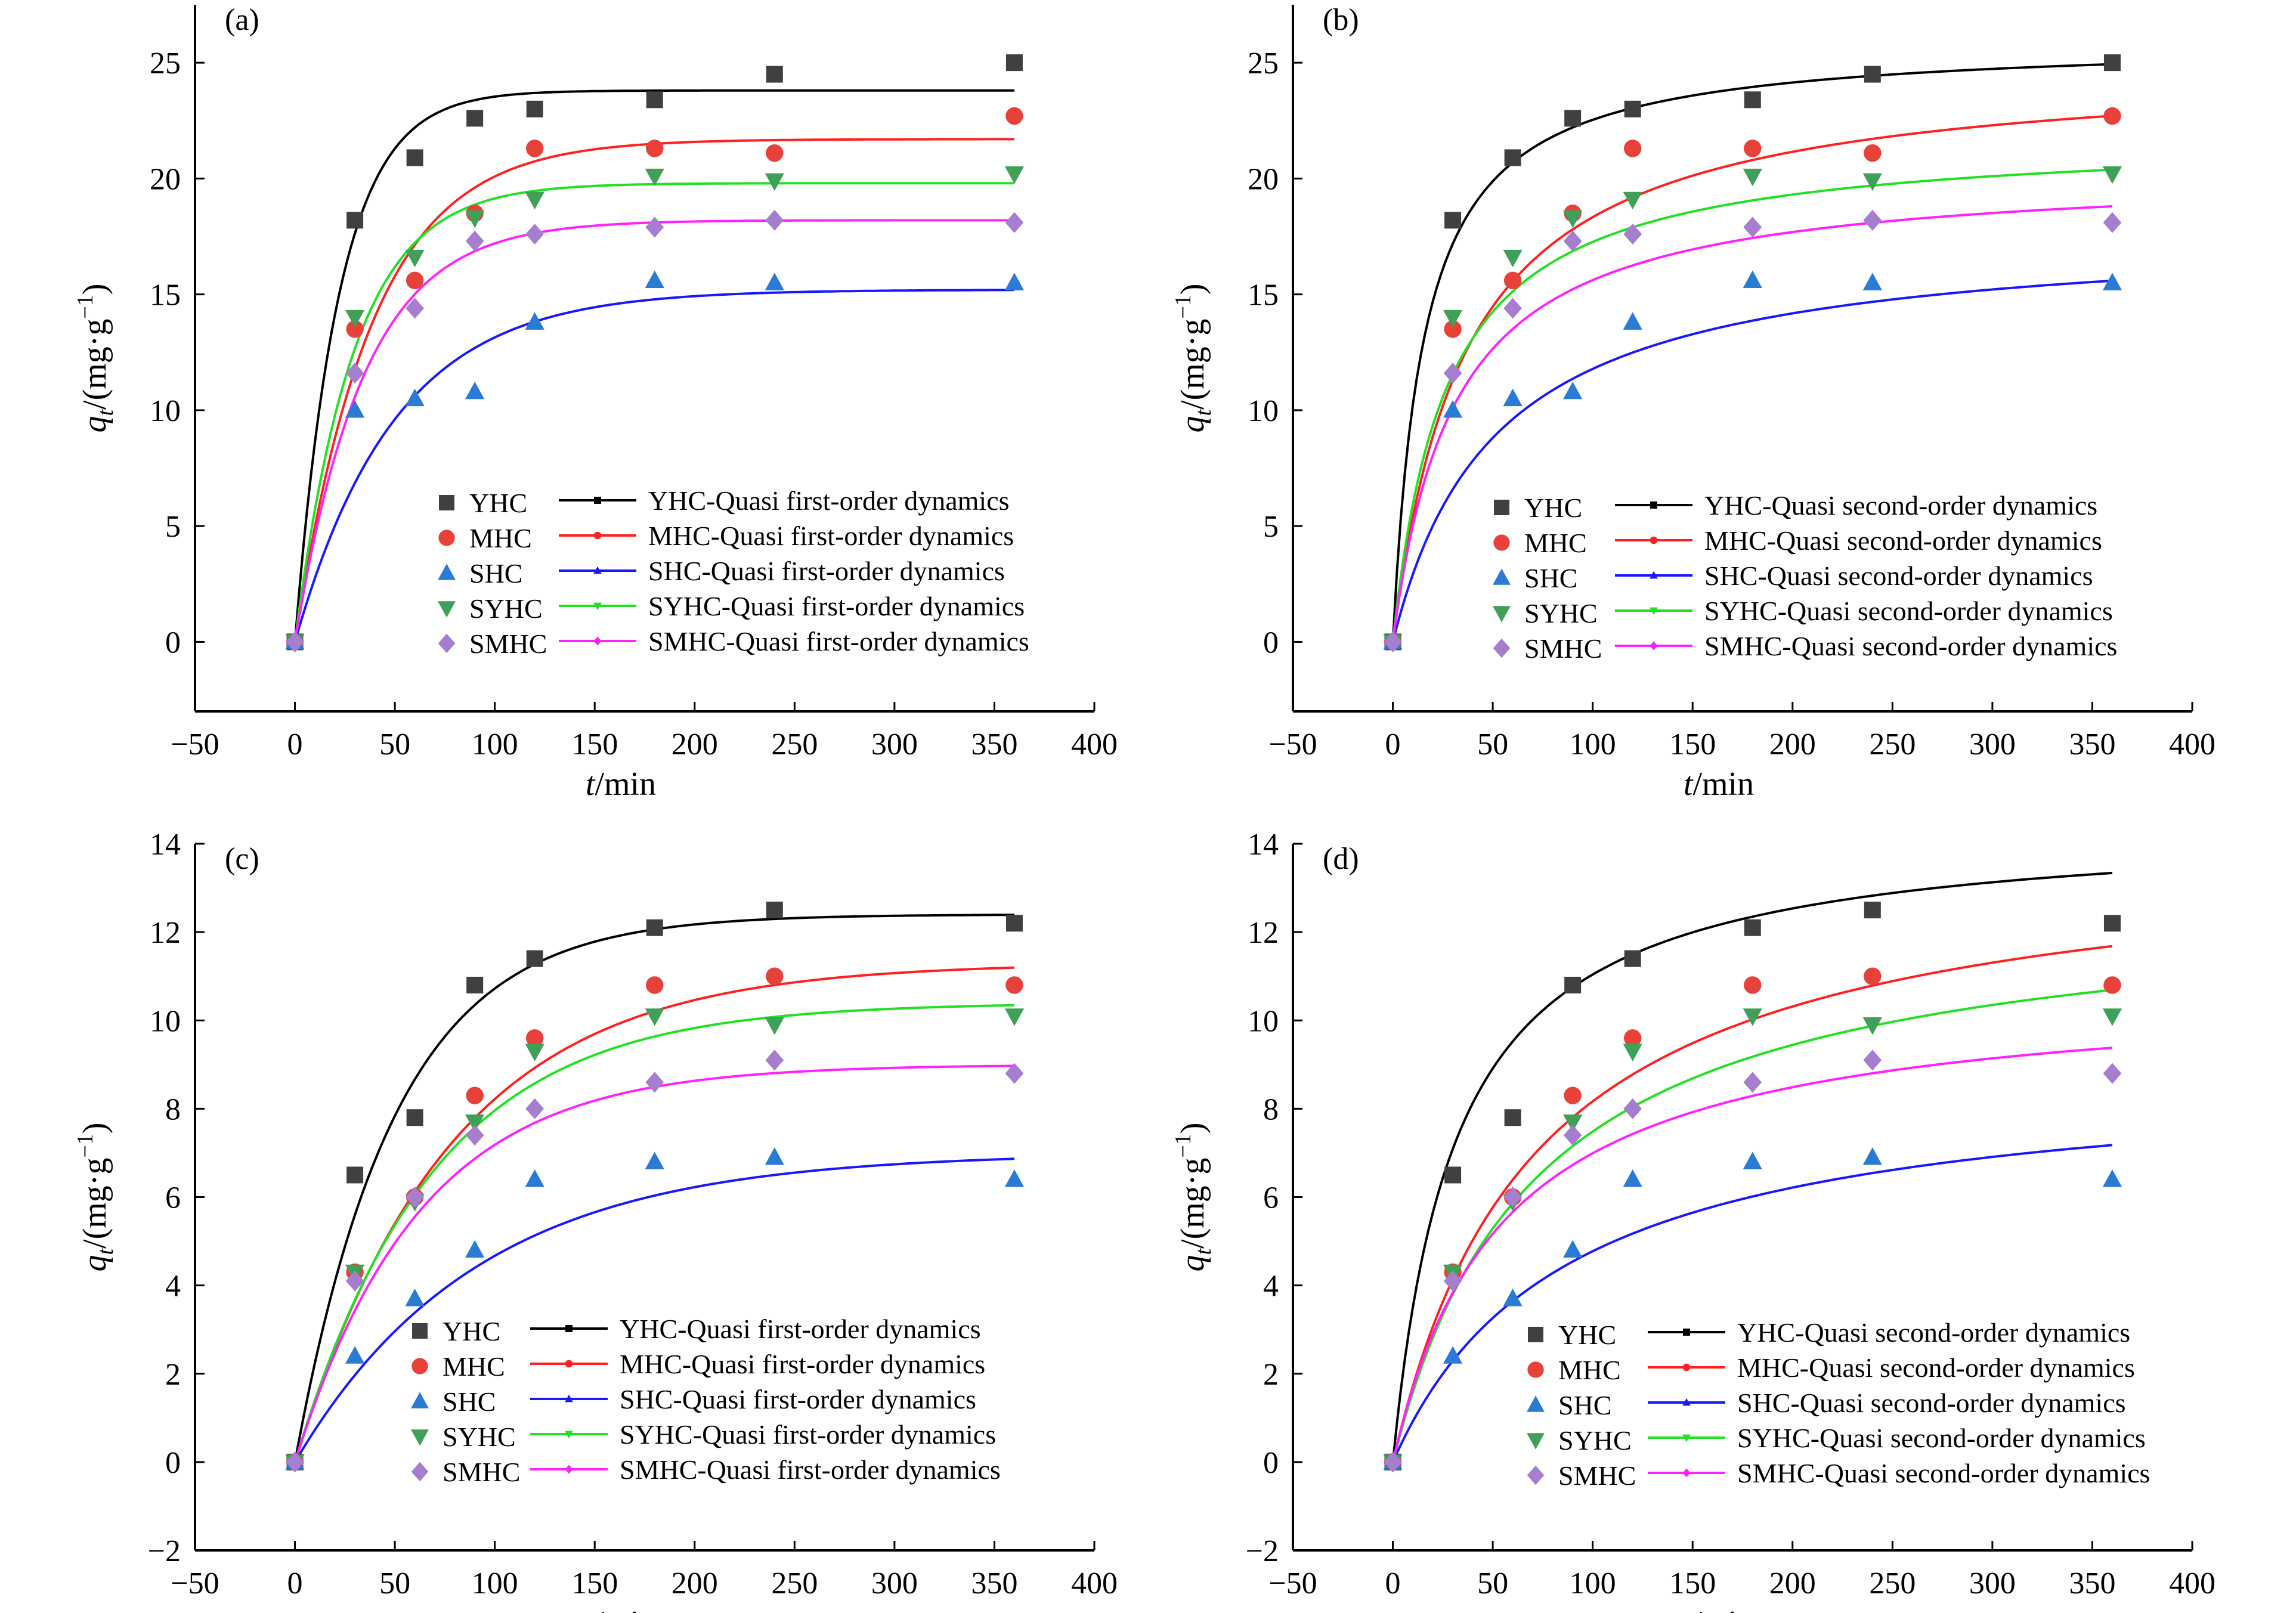 This screenshot has height=1613, width=2296. What do you see at coordinates (1892, 1583) in the screenshot?
I see `x-tick-label: 250` at bounding box center [1892, 1583].